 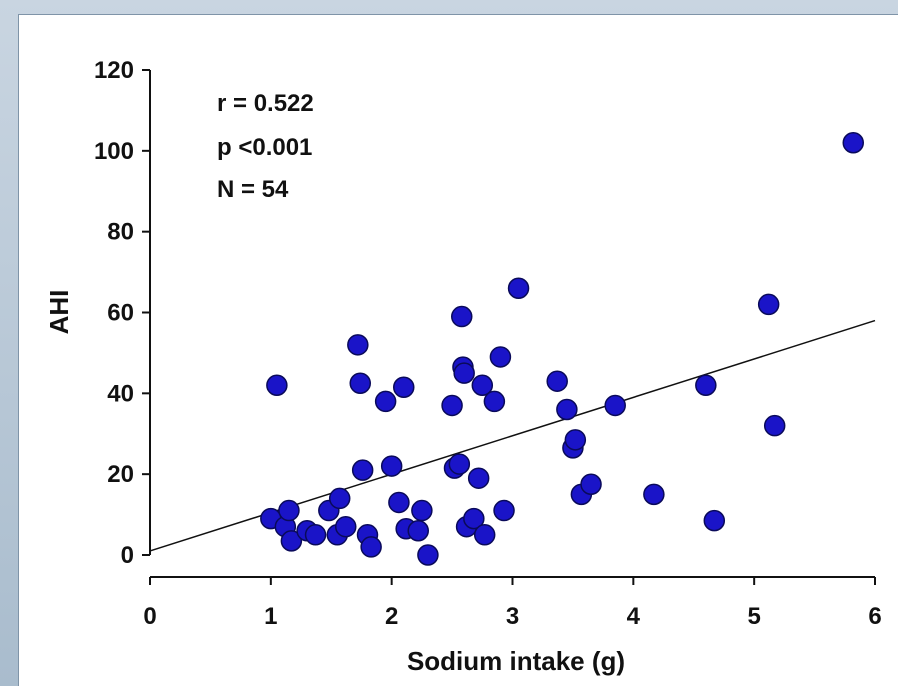 What do you see at coordinates (127, 555) in the screenshot?
I see `y-tick-label: 0` at bounding box center [127, 555].